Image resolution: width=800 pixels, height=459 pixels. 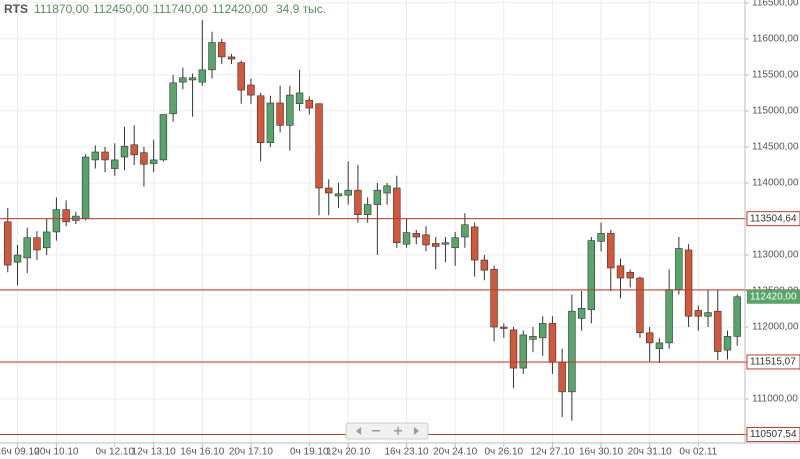 What do you see at coordinates (601, 452) in the screenshot?
I see `x-tick-label: 16ч 30.10` at bounding box center [601, 452].